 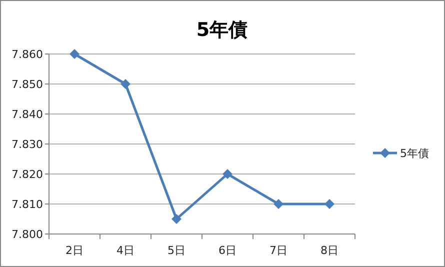 What do you see at coordinates (227, 250) in the screenshot?
I see `x-tick-label: 6日` at bounding box center [227, 250].